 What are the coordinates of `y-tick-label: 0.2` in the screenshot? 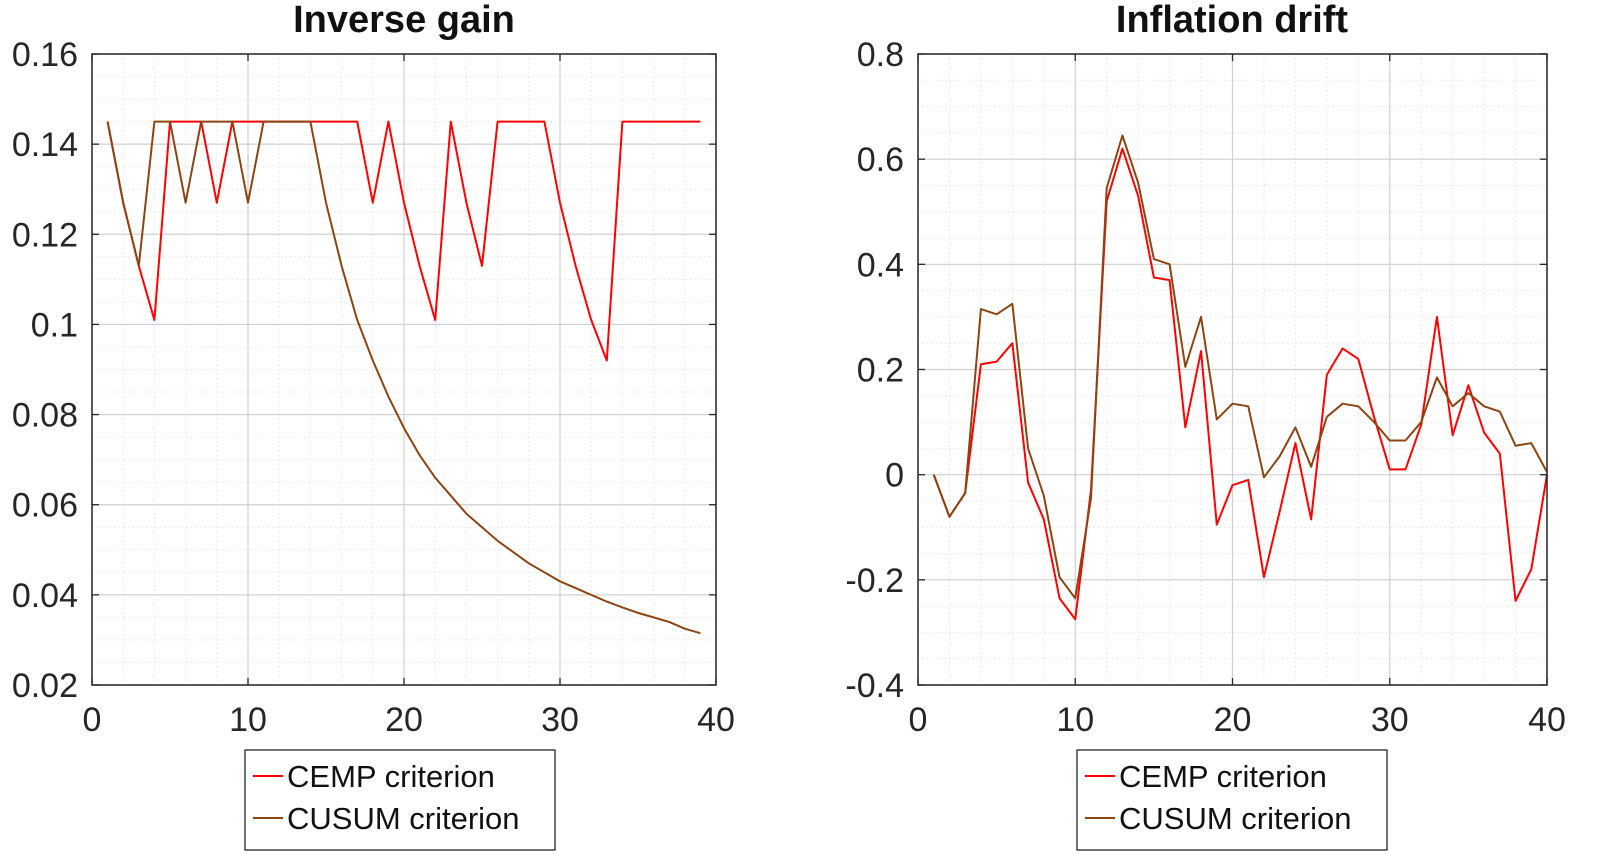 It's located at (880, 371).